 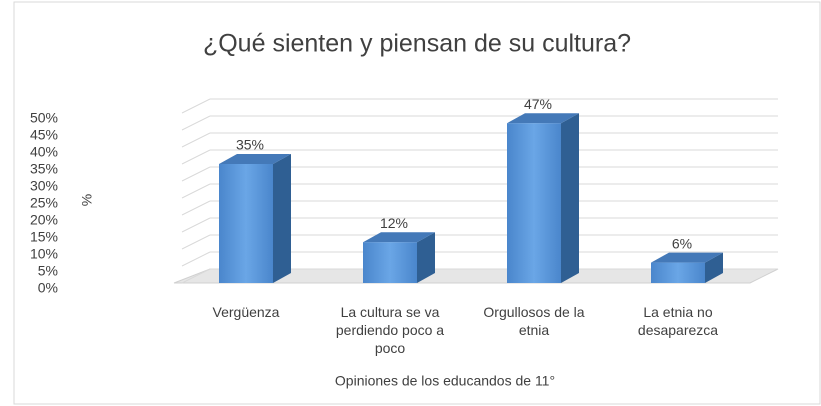 I want to click on y-tick-label: 45%, so click(x=44, y=135).